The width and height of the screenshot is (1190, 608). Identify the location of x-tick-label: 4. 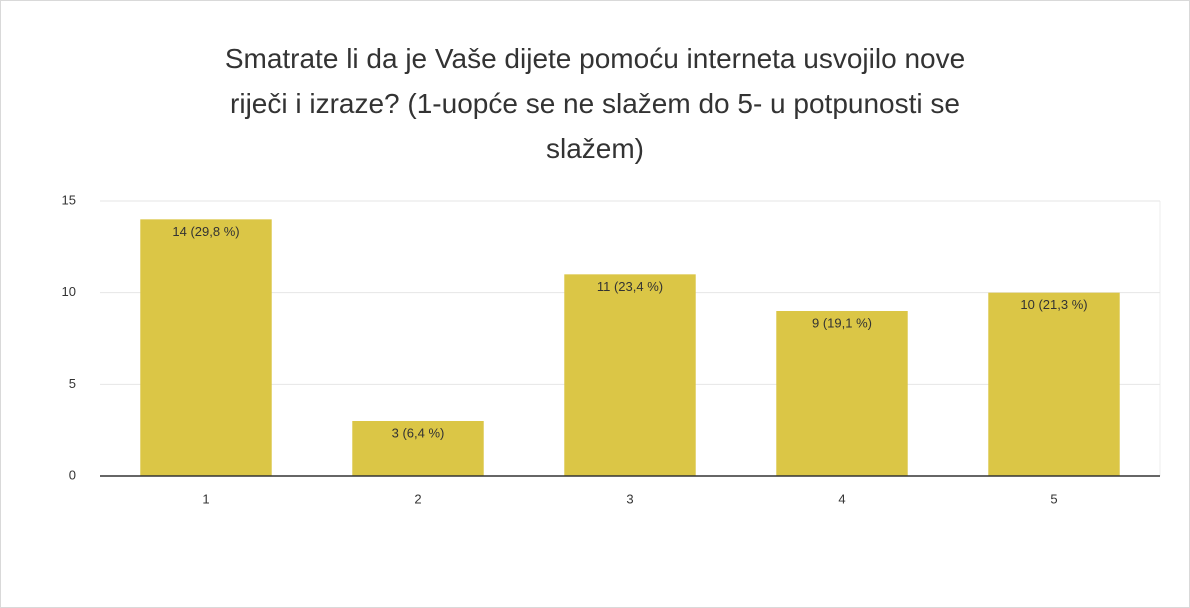
(841, 498).